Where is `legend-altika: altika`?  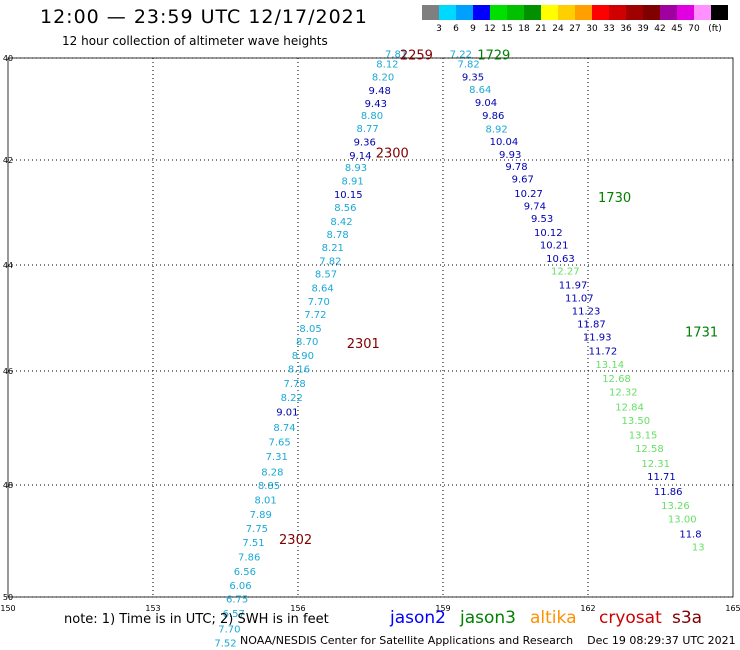 legend-altika: altika is located at coordinates (553, 618).